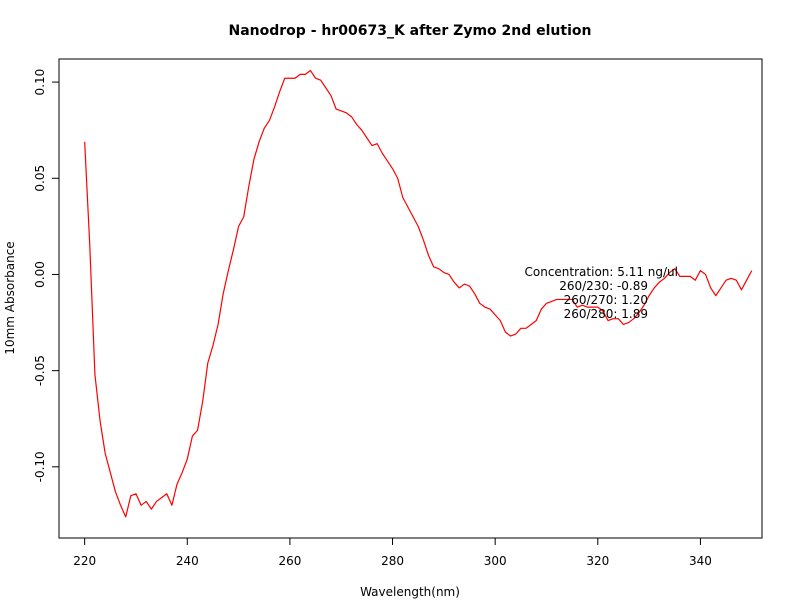 The height and width of the screenshot is (612, 792). What do you see at coordinates (410, 592) in the screenshot?
I see `x-axis-label: Wavelength(nm)` at bounding box center [410, 592].